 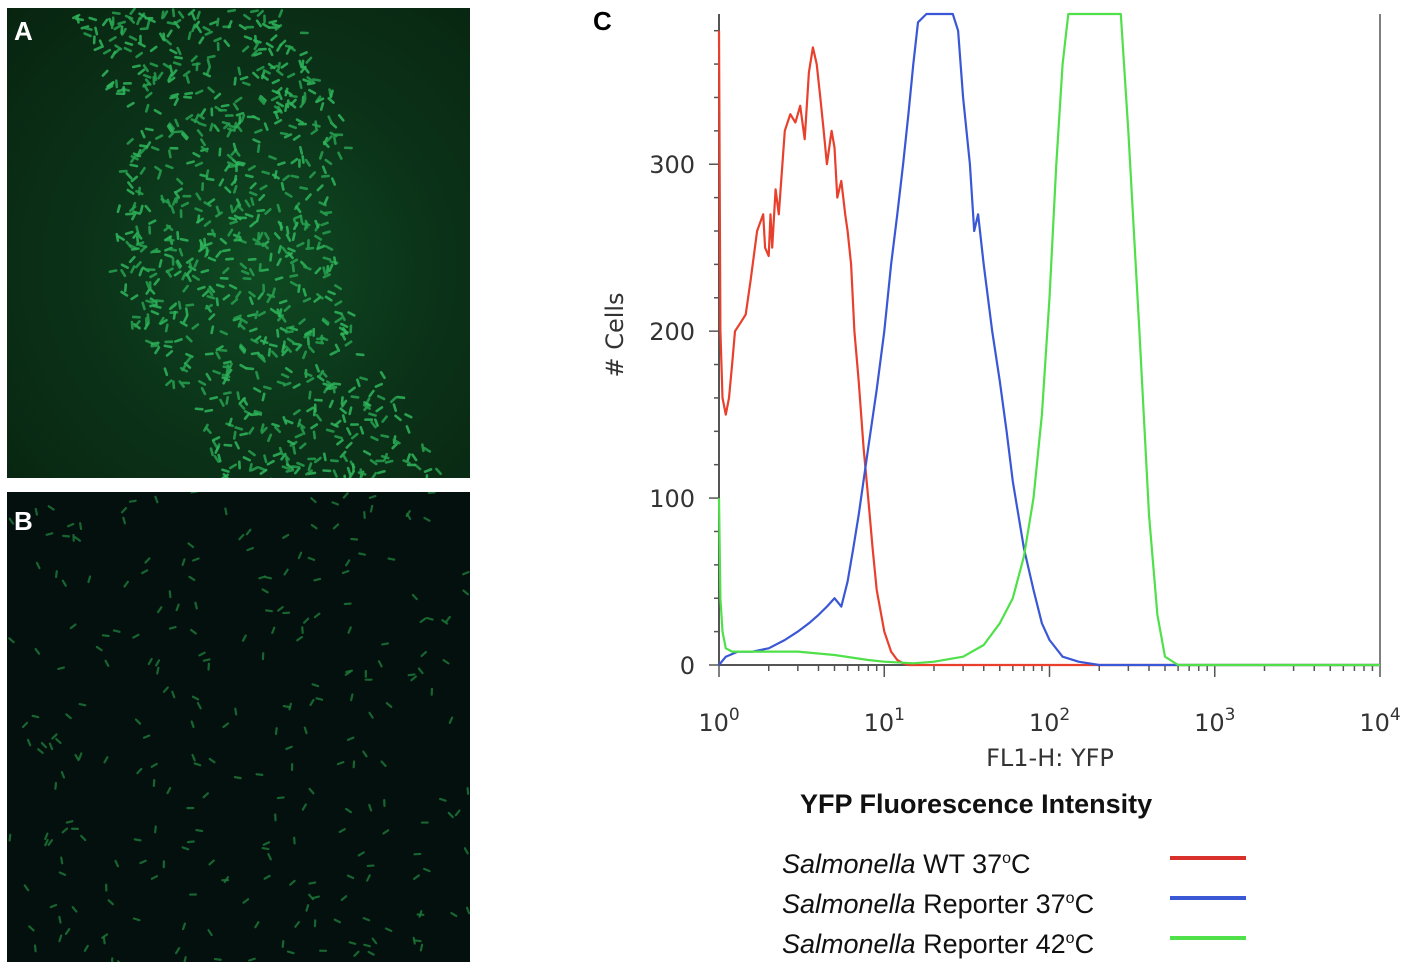 What do you see at coordinates (23, 521) in the screenshot?
I see `panel-label-b: B` at bounding box center [23, 521].